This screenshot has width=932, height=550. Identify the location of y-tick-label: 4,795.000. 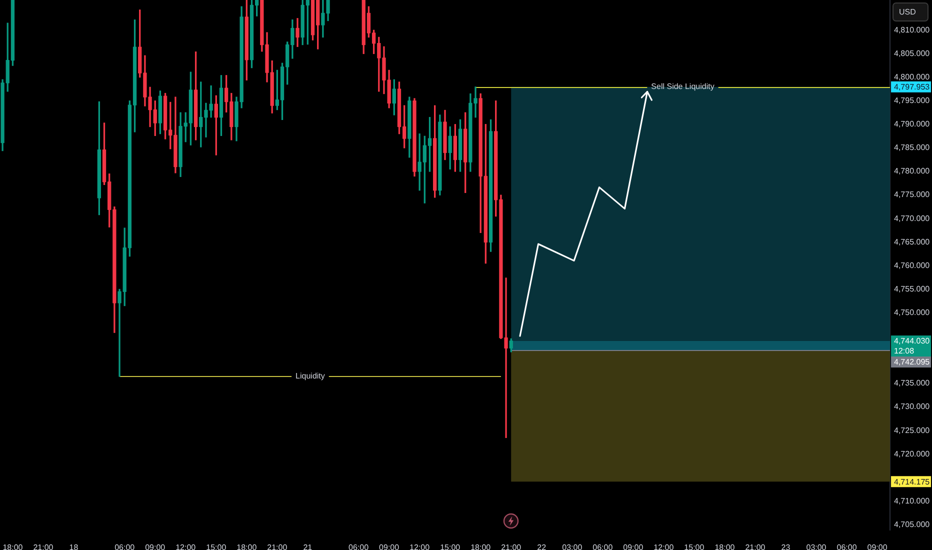
(912, 101).